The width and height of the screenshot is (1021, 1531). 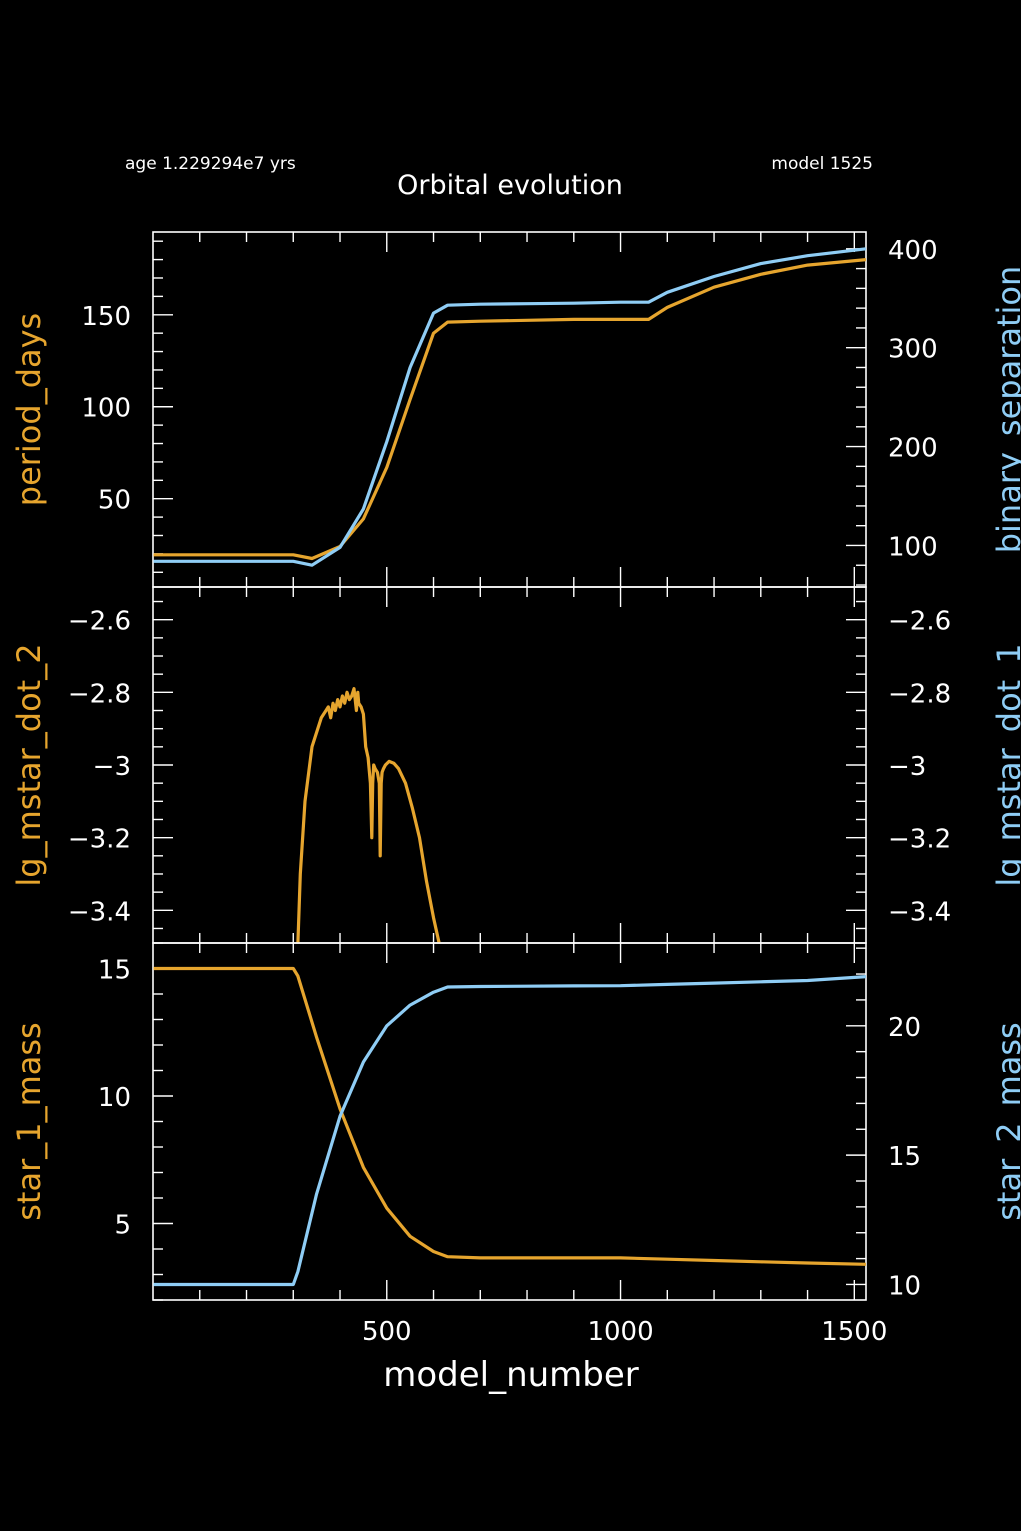 What do you see at coordinates (904, 1157) in the screenshot?
I see `y-right-tick-label: 15` at bounding box center [904, 1157].